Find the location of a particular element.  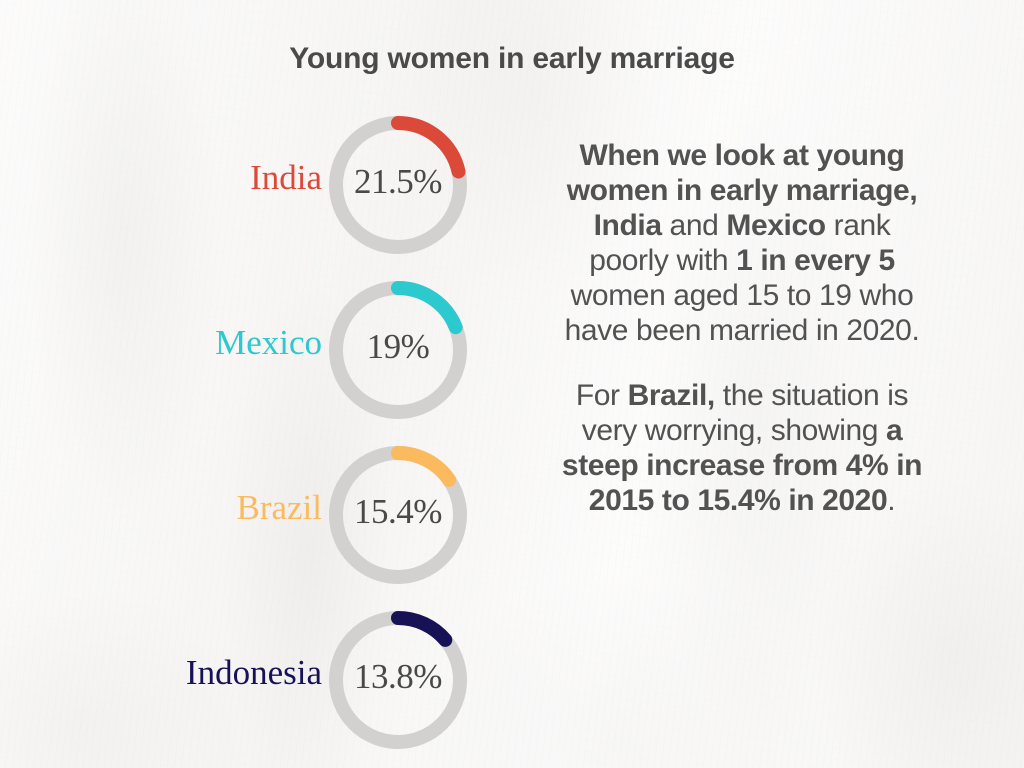

narrative-connector: and is located at coordinates (694, 225).